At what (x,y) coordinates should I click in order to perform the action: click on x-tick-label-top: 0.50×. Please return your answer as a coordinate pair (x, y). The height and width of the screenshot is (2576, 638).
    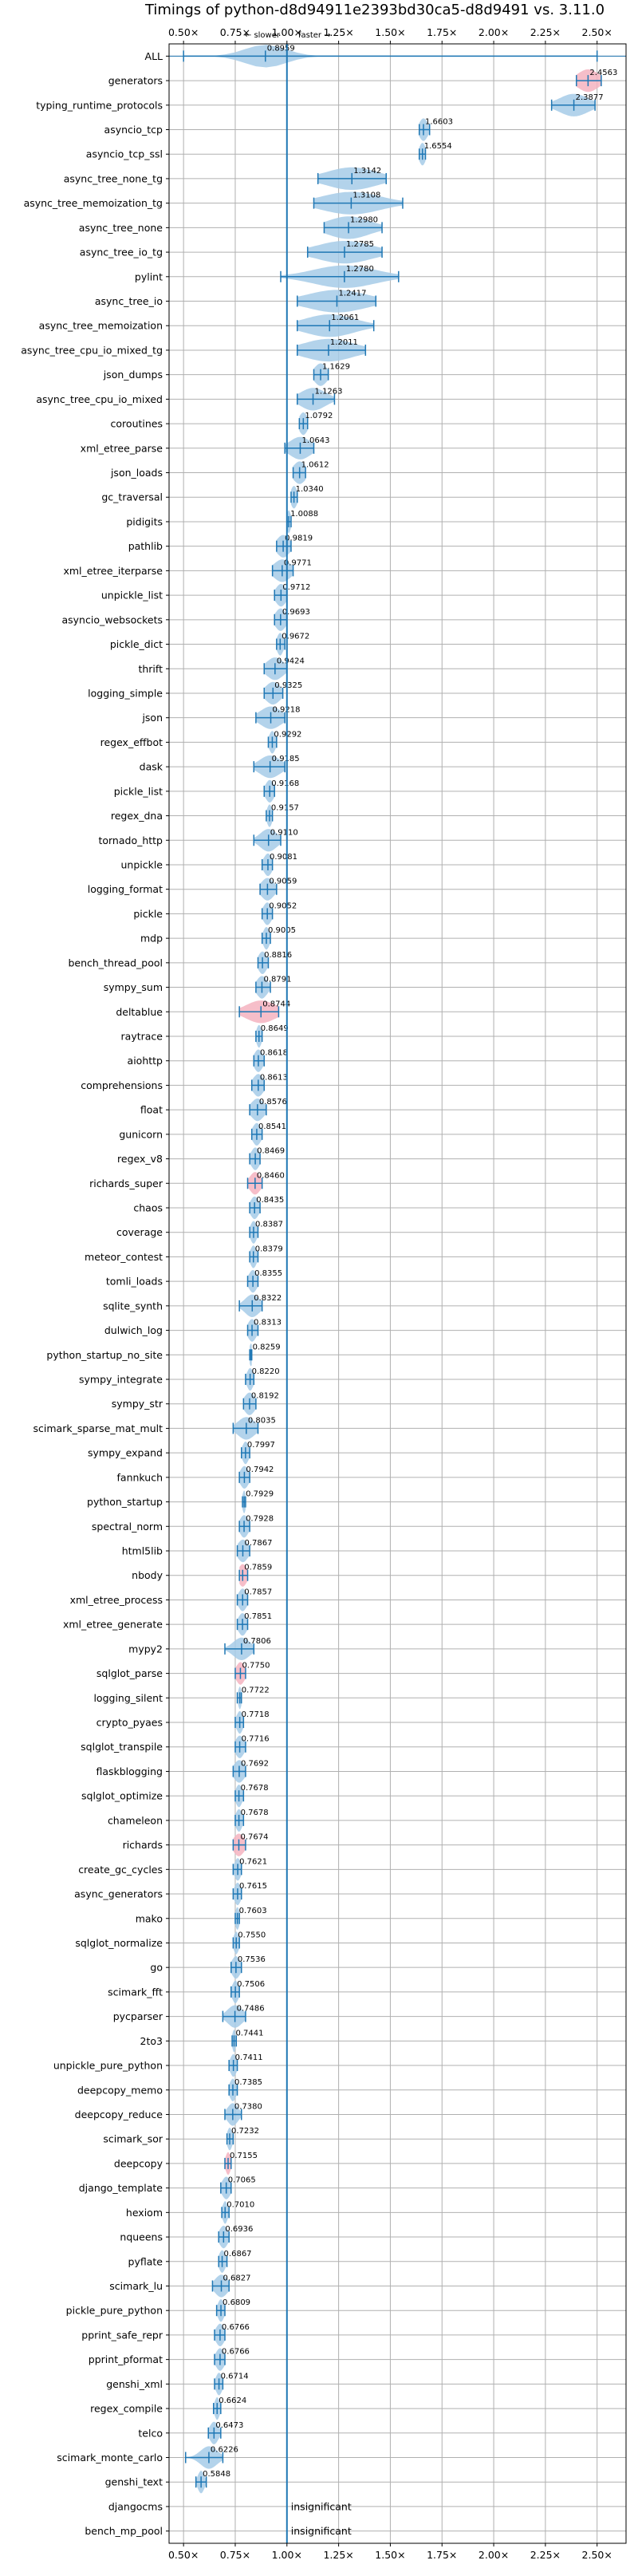
    Looking at the image, I should click on (184, 32).